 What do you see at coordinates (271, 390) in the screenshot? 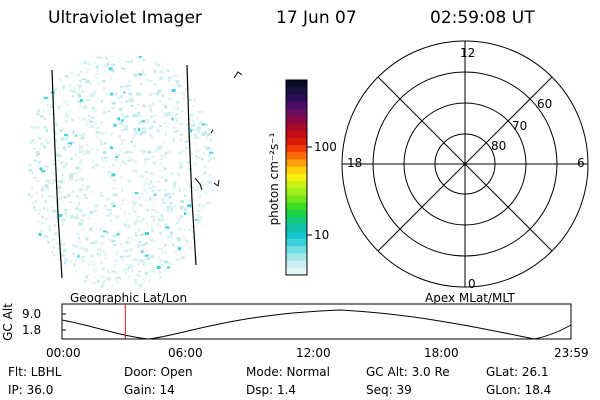
I see `dsp-info: Dsp: 1.4` at bounding box center [271, 390].